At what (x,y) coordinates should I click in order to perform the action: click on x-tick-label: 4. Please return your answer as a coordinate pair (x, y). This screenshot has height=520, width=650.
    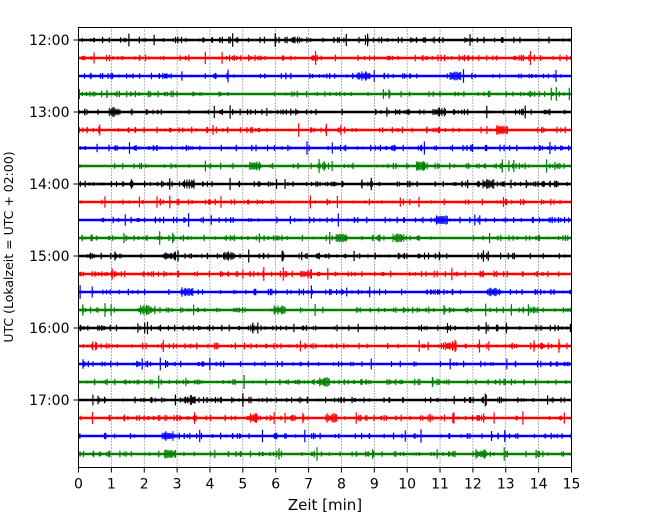
    Looking at the image, I should click on (210, 485).